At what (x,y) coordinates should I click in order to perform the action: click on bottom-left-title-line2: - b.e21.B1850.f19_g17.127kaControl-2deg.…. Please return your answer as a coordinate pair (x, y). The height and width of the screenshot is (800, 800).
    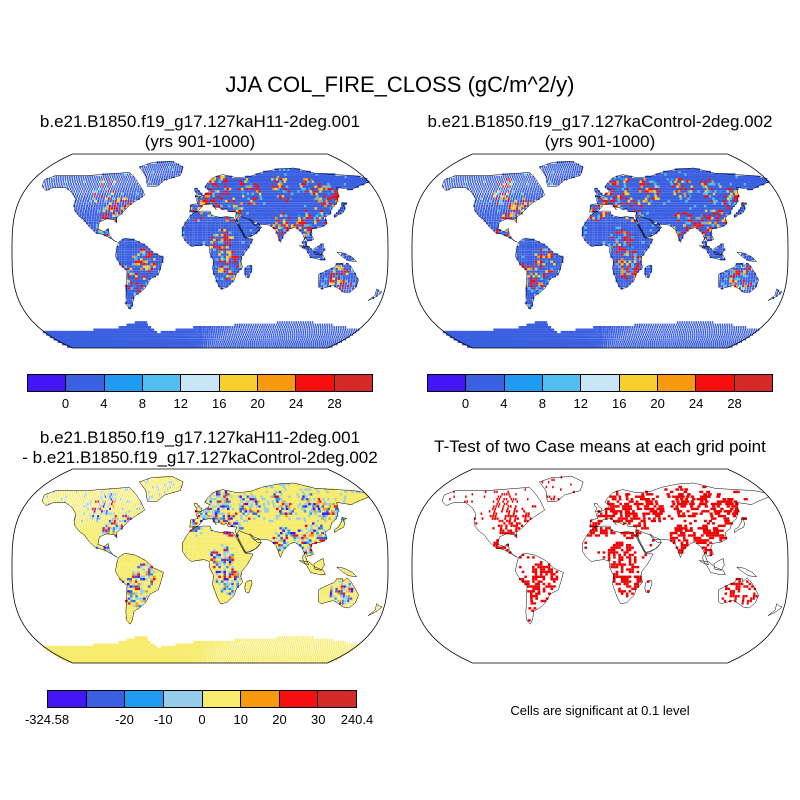
    Looking at the image, I should click on (200, 457).